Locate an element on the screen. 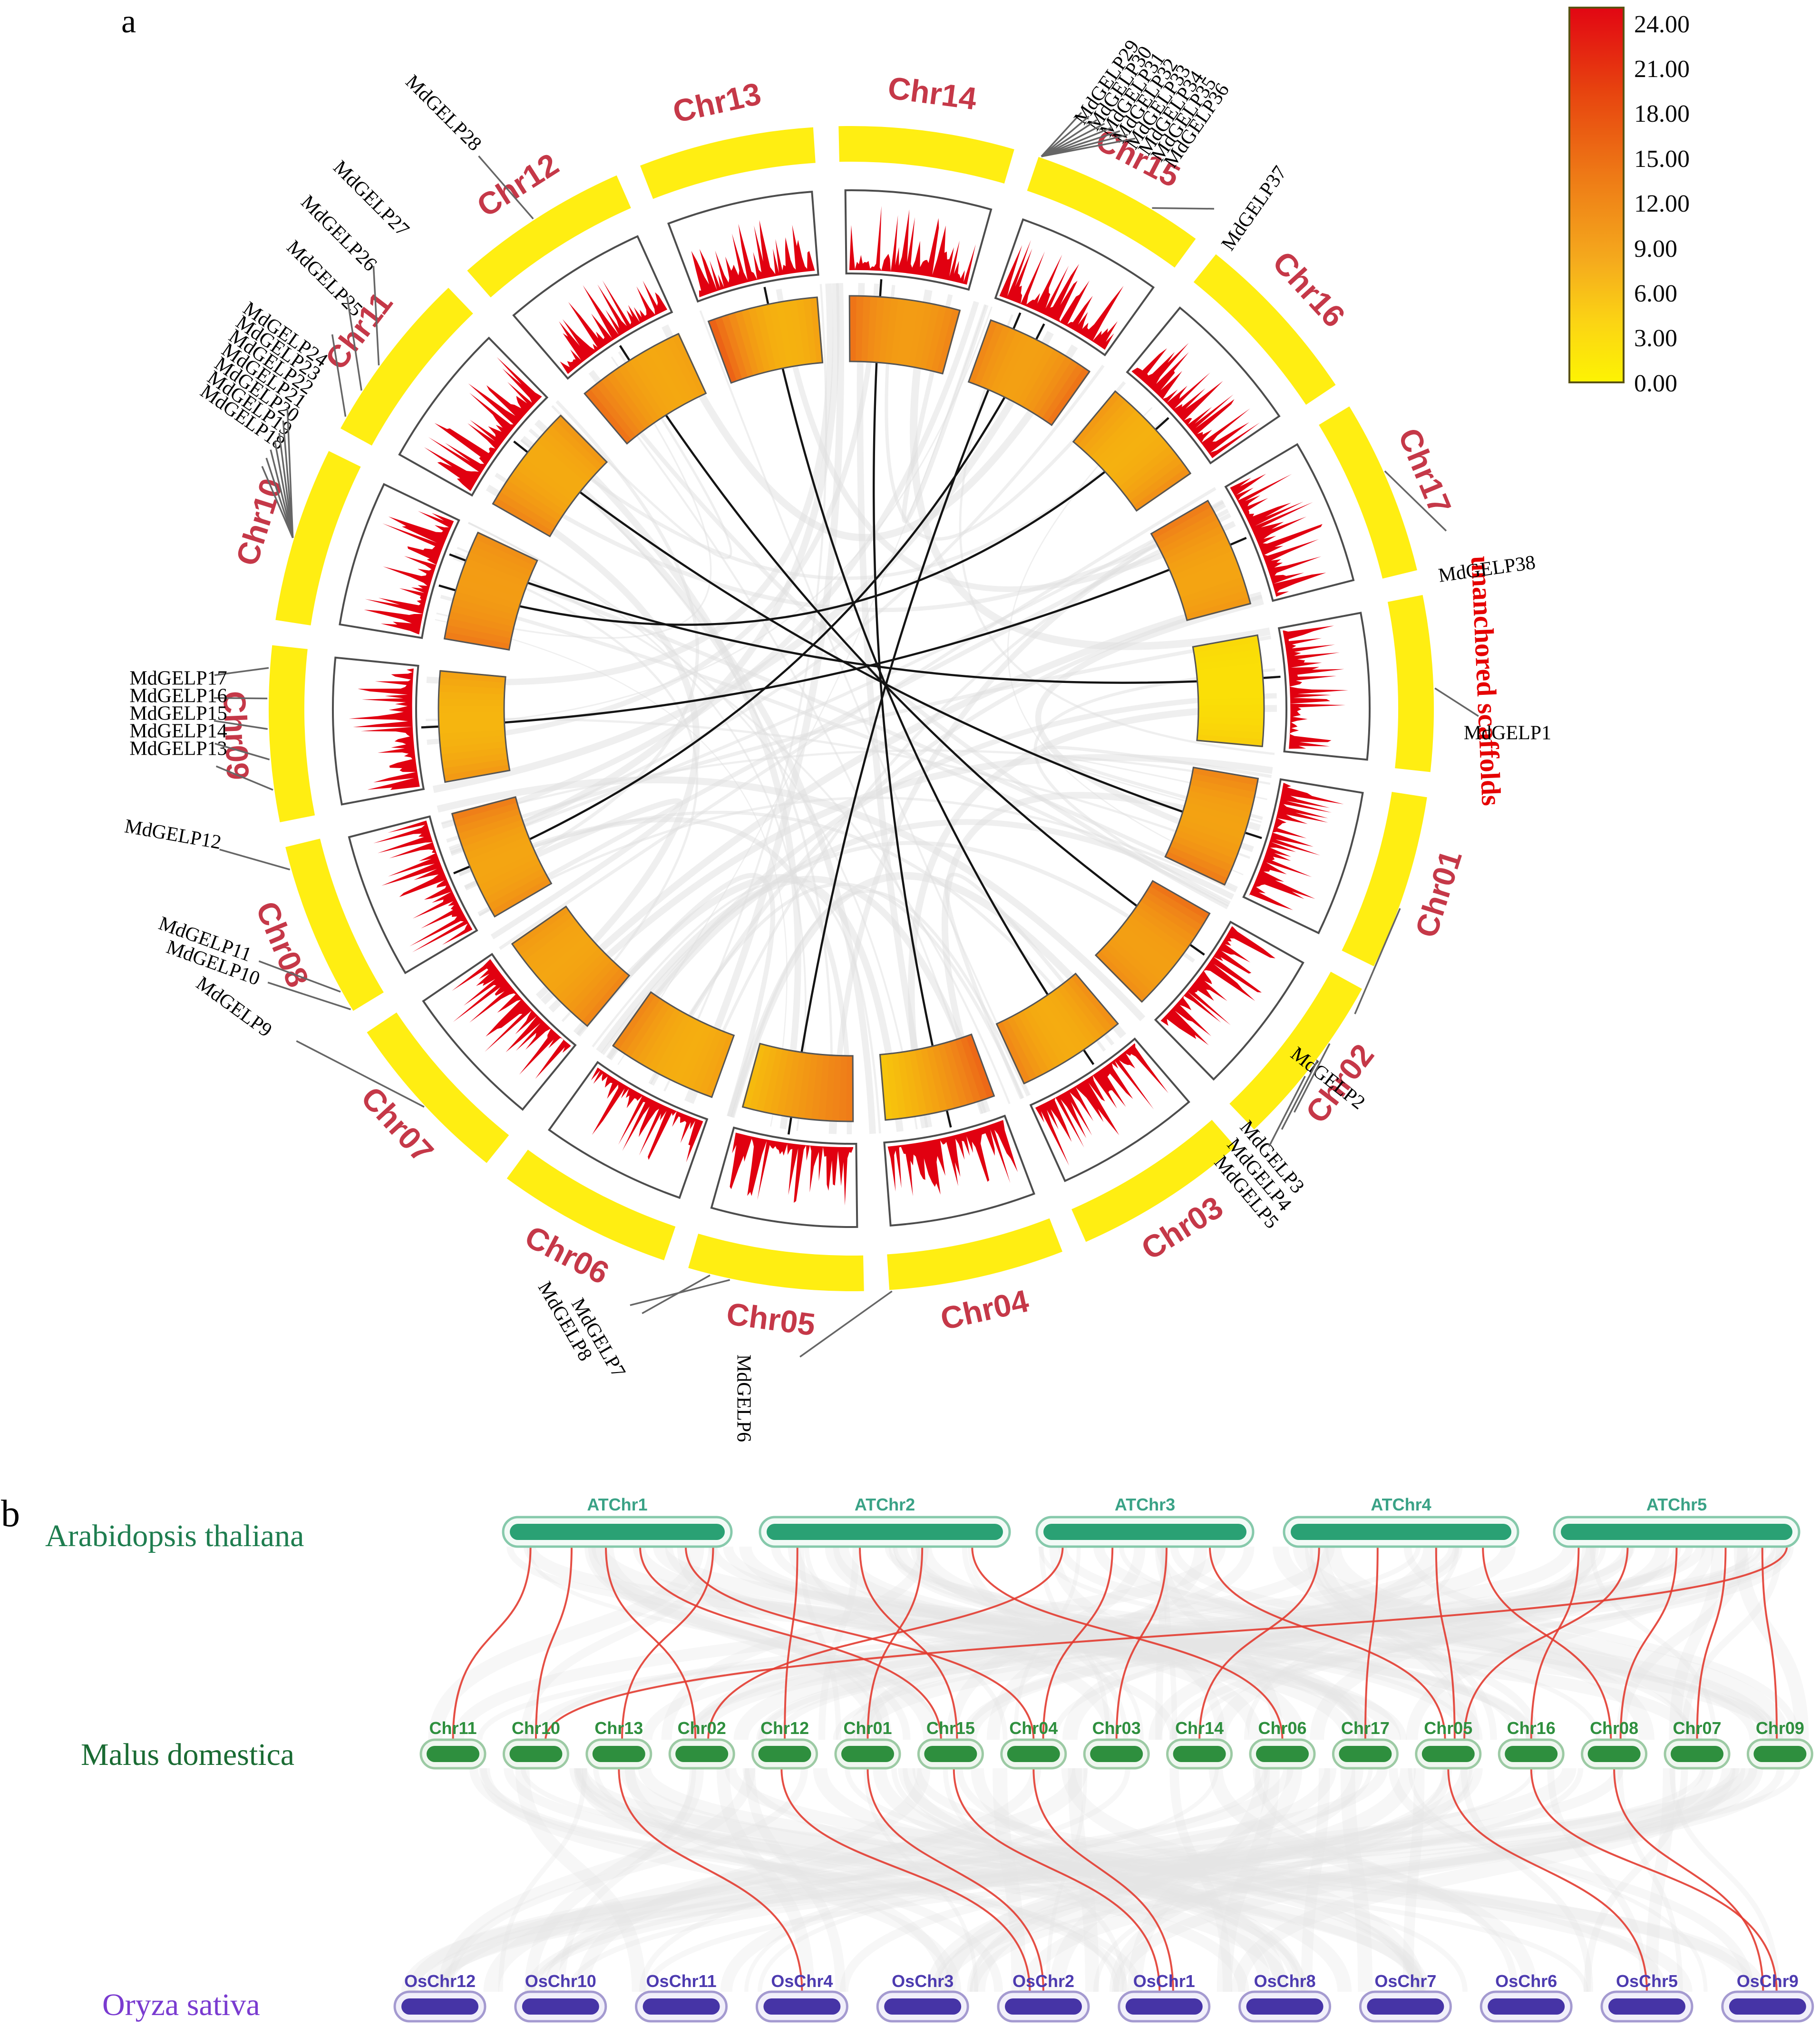 This screenshot has width=1820, height=2036. chr-bar-Chr17 is located at coordinates (1365, 1754).